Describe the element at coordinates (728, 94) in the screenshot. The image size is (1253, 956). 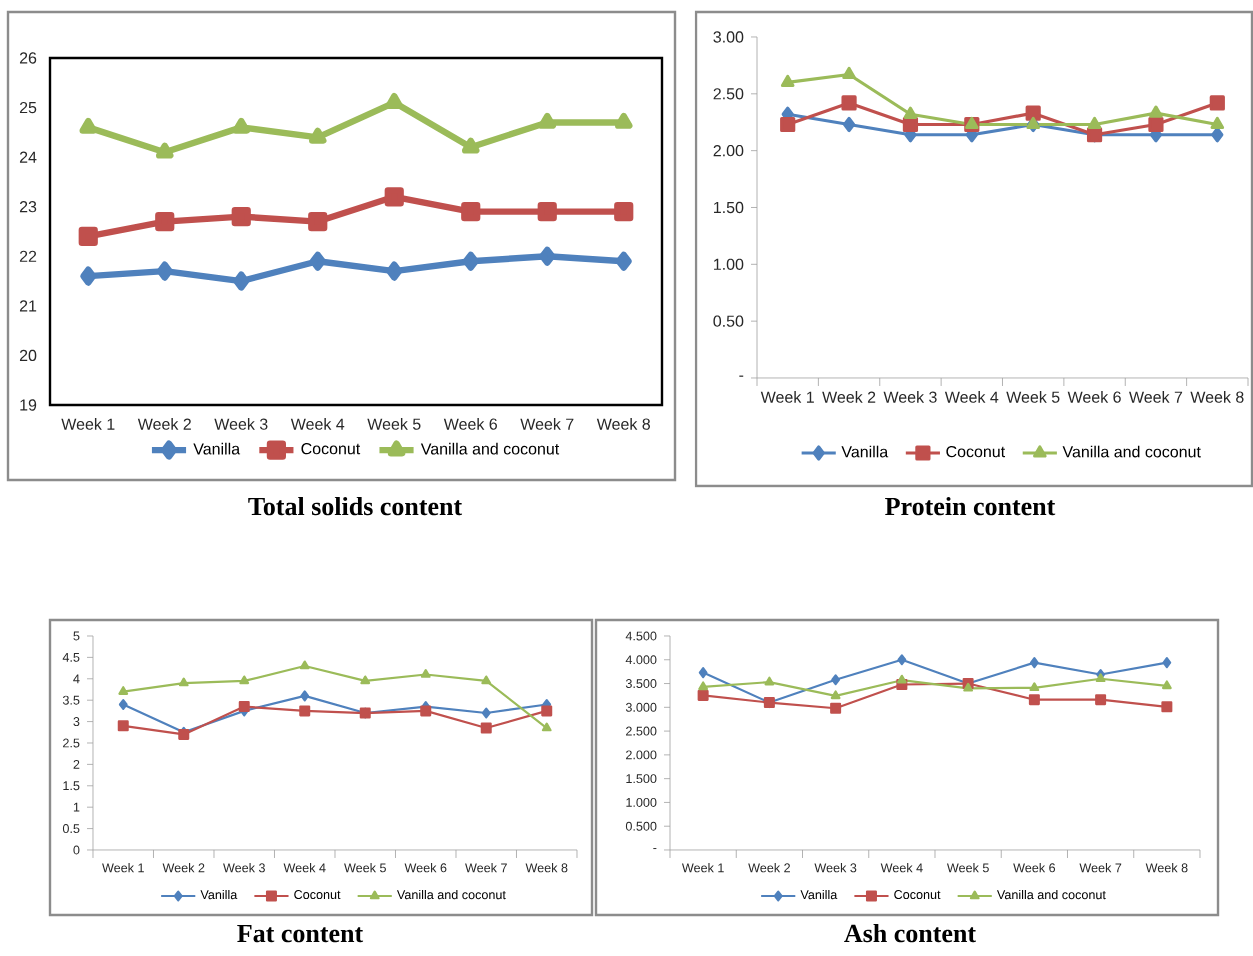
I see `y-tick-label: 2.50` at that location.